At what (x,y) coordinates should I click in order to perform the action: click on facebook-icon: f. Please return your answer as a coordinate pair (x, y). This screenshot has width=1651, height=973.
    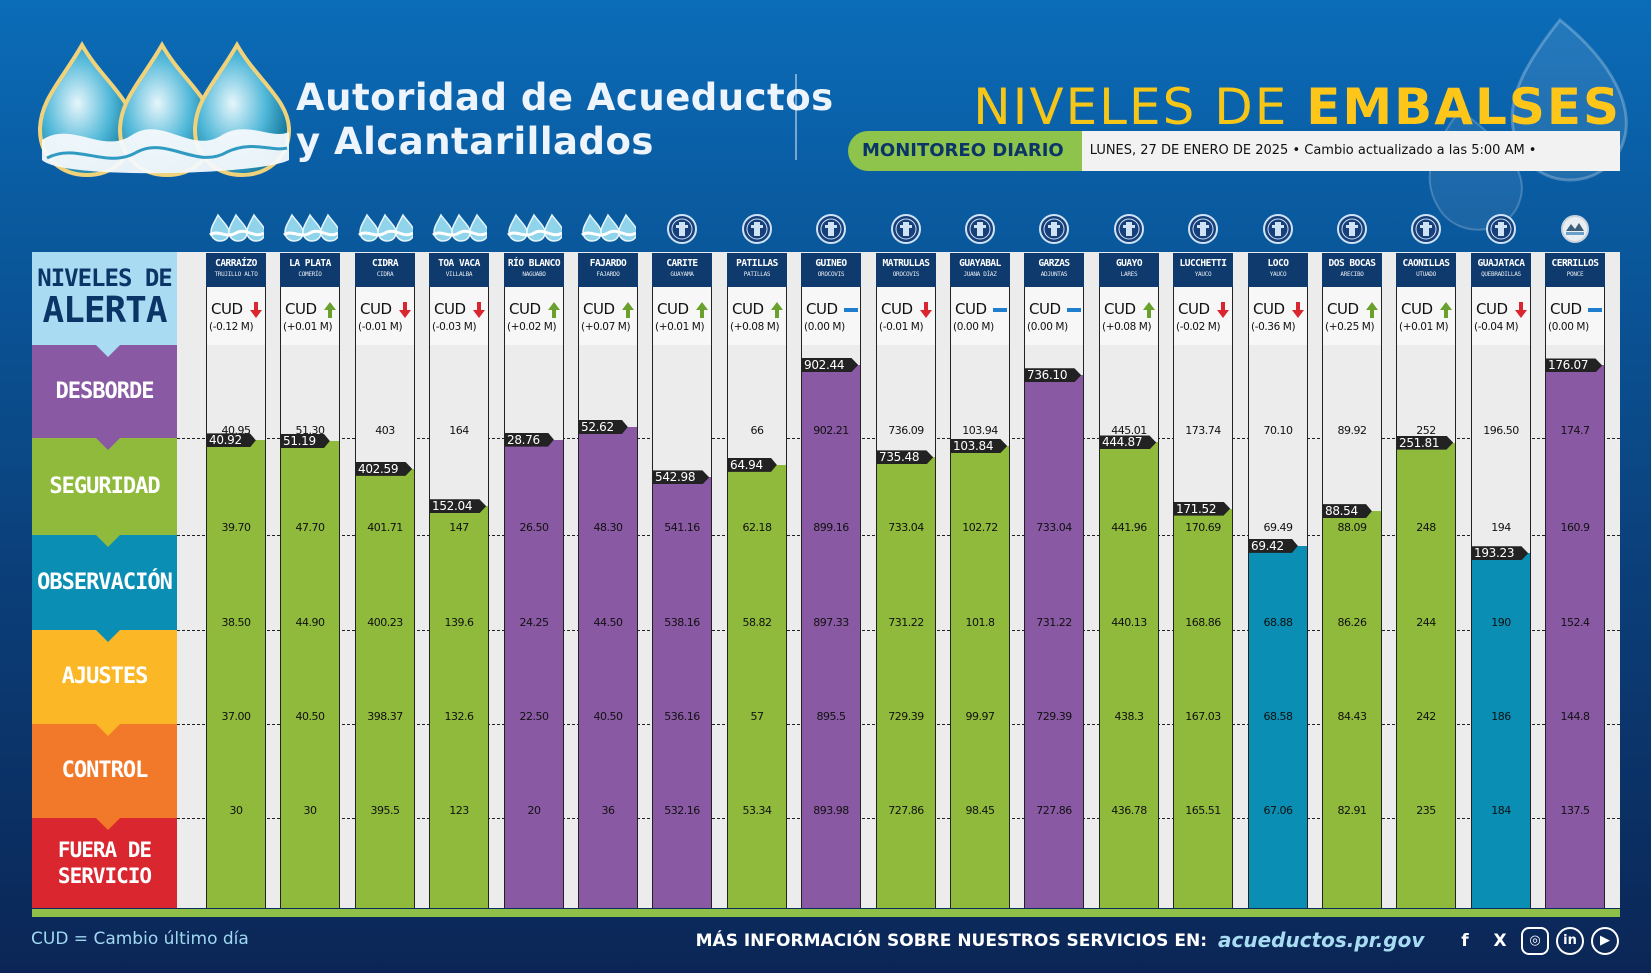
    Looking at the image, I should click on (1465, 941).